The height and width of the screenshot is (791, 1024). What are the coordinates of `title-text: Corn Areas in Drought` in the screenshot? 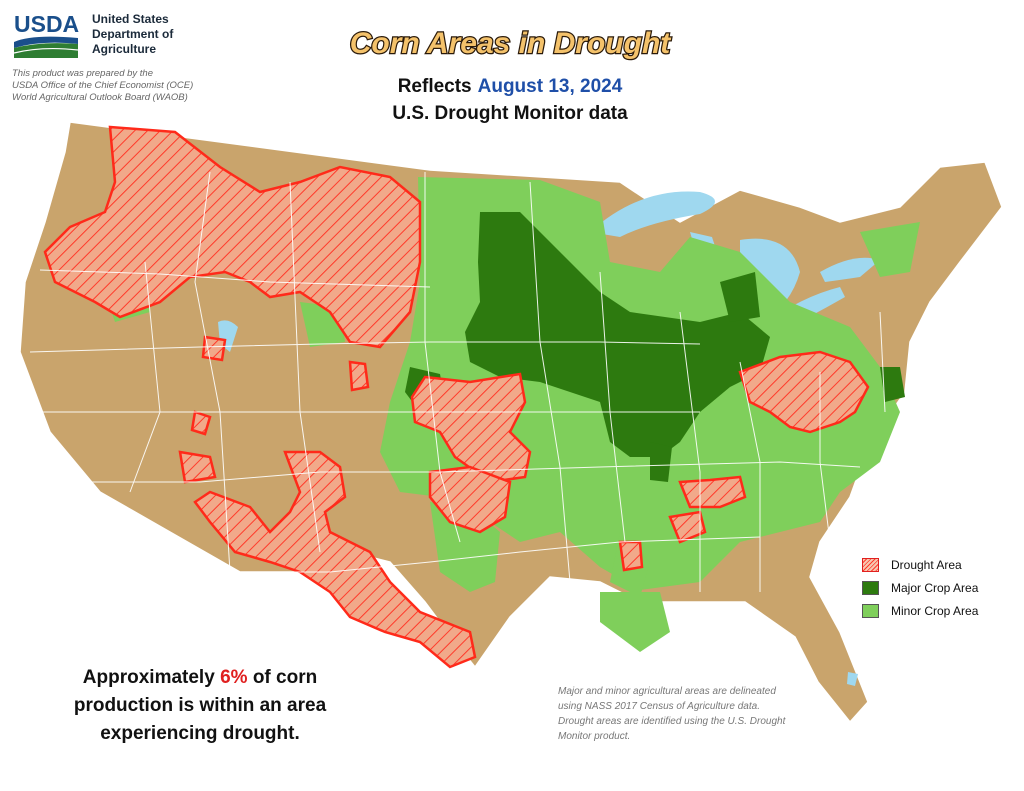 It's located at (511, 43).